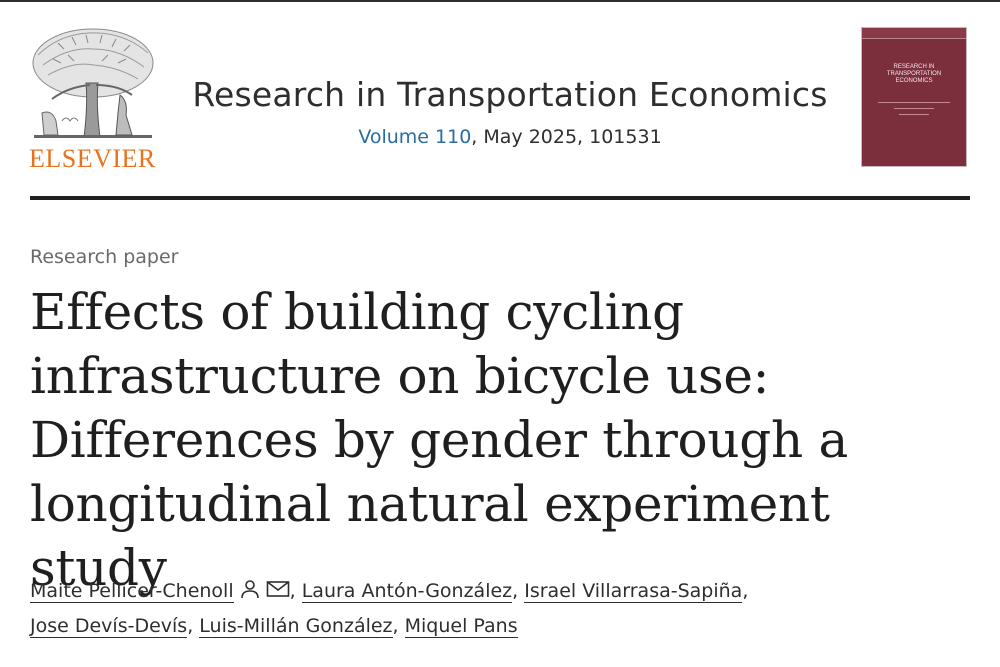  I want to click on issue-details: , May 2025, 101531, so click(566, 137).